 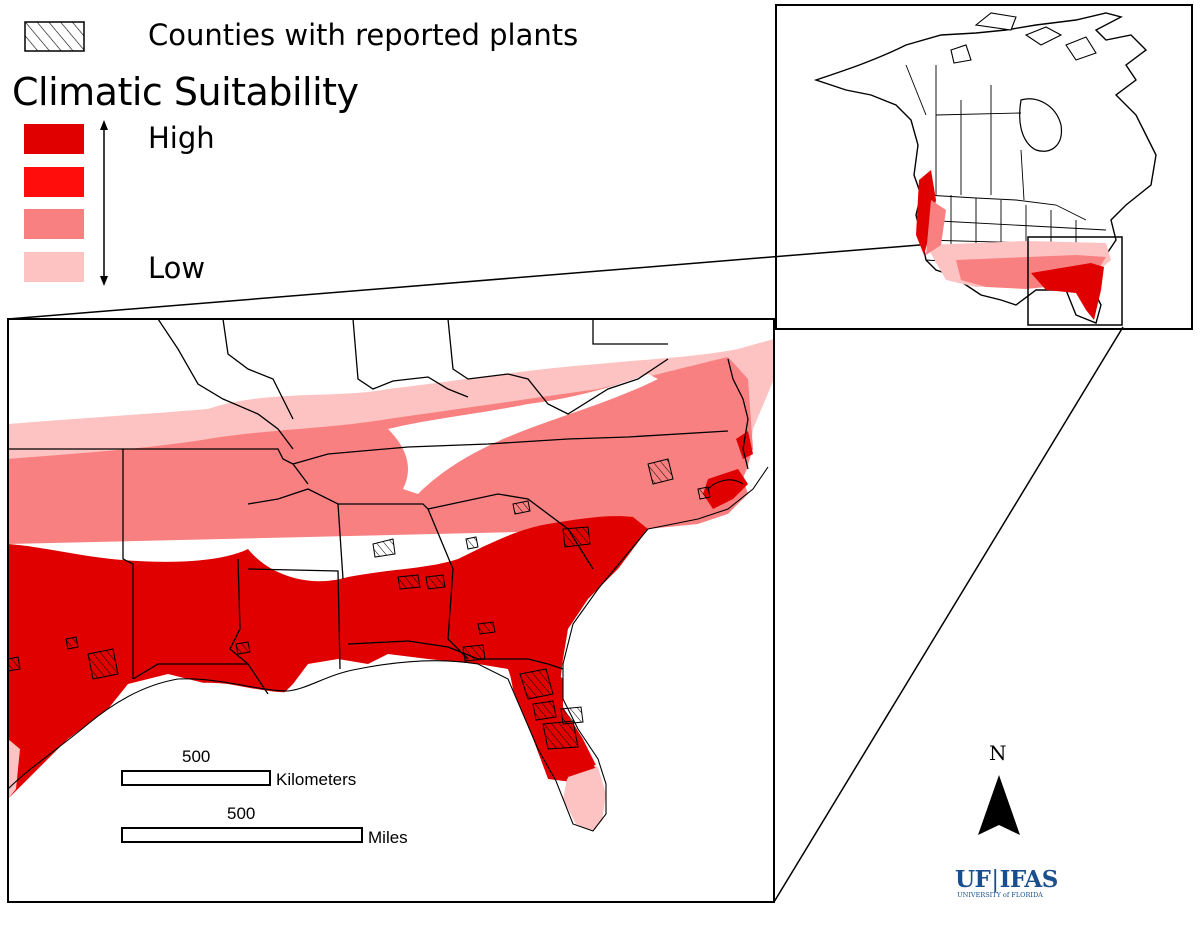 I want to click on km-scale-value: 500, so click(x=196, y=756).